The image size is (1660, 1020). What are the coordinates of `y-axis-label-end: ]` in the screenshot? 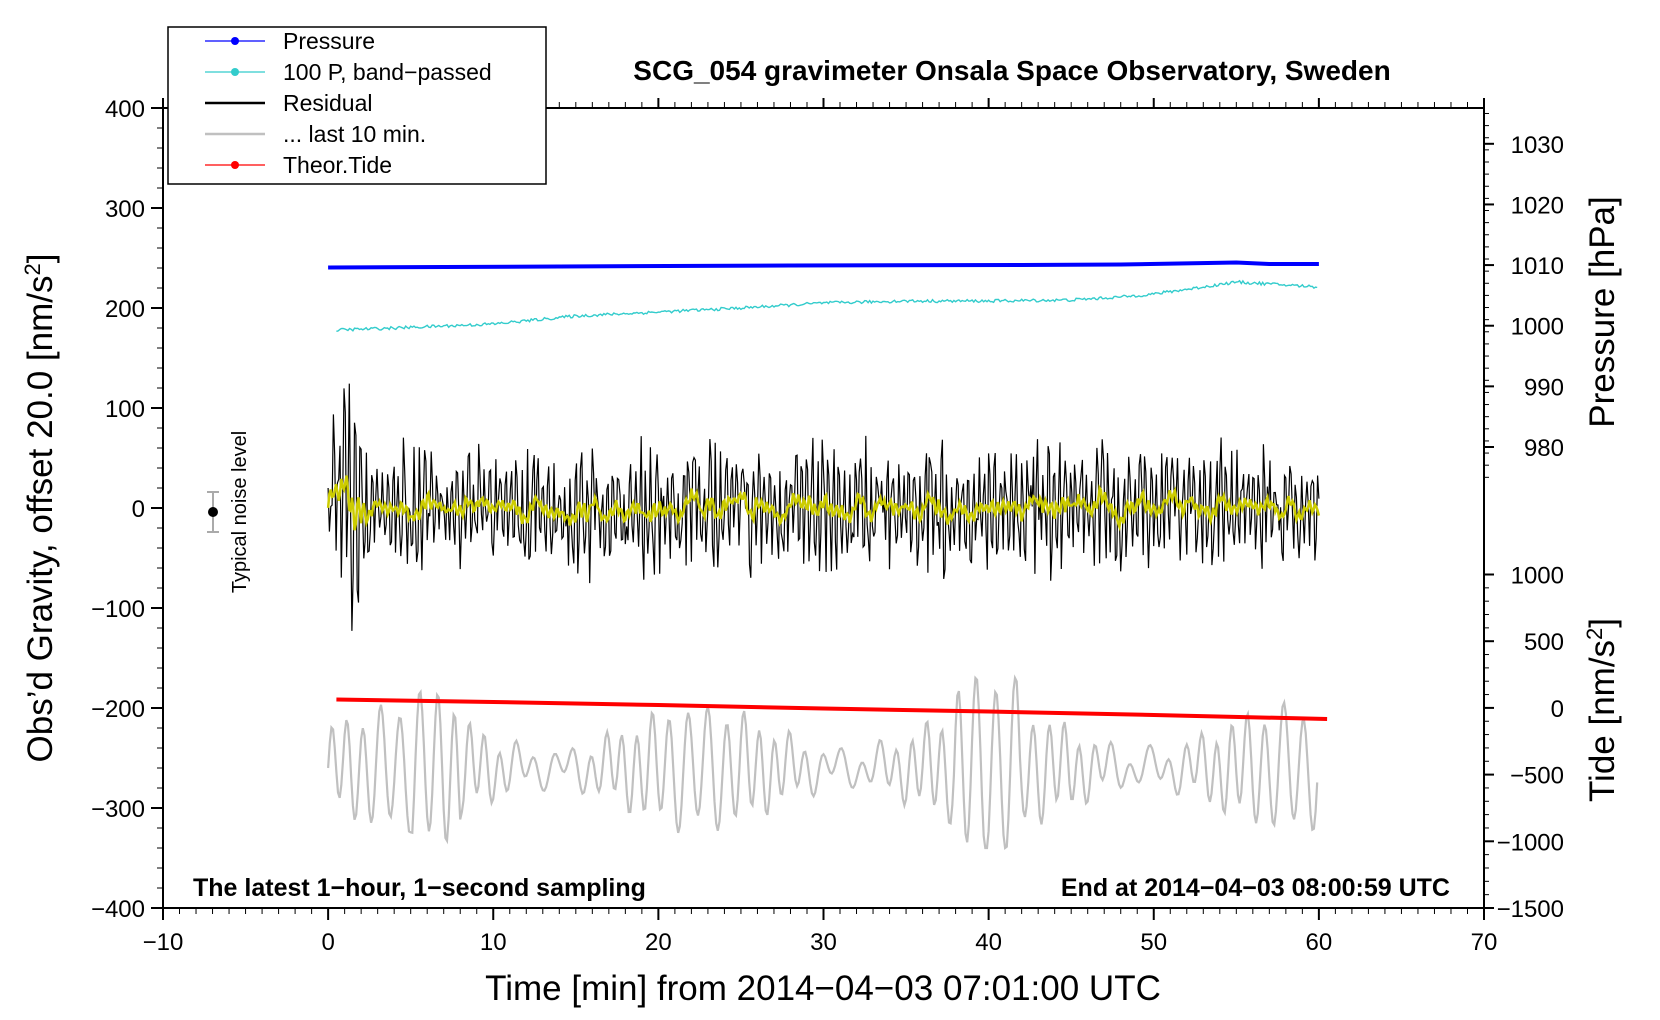 It's located at (40, 259).